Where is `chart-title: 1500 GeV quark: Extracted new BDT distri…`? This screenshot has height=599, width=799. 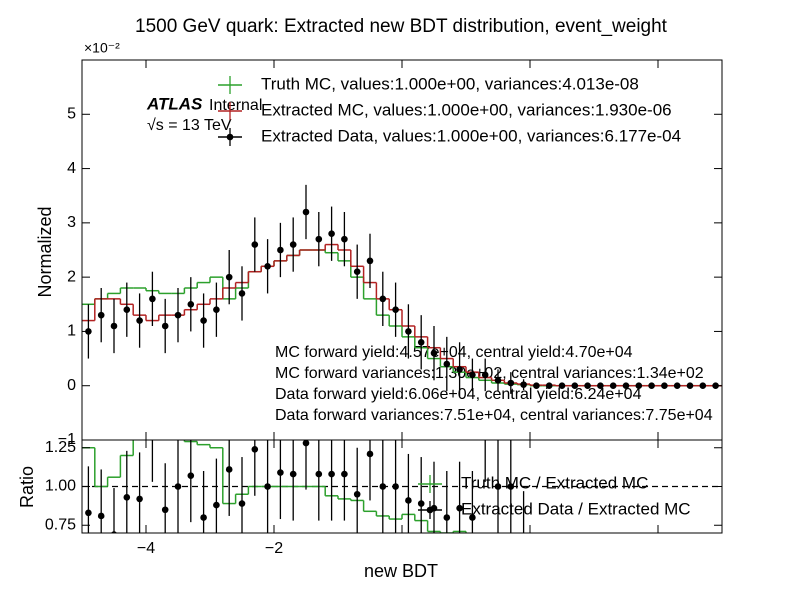
chart-title: 1500 GeV quark: Extracted new BDT distri… is located at coordinates (401, 26).